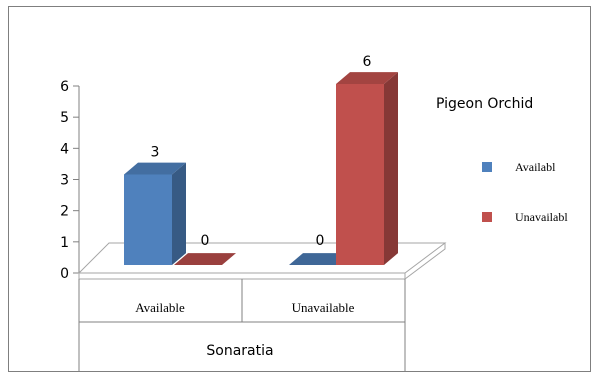 This screenshot has height=377, width=598. What do you see at coordinates (535, 167) in the screenshot?
I see `legend-label: Availabl` at bounding box center [535, 167].